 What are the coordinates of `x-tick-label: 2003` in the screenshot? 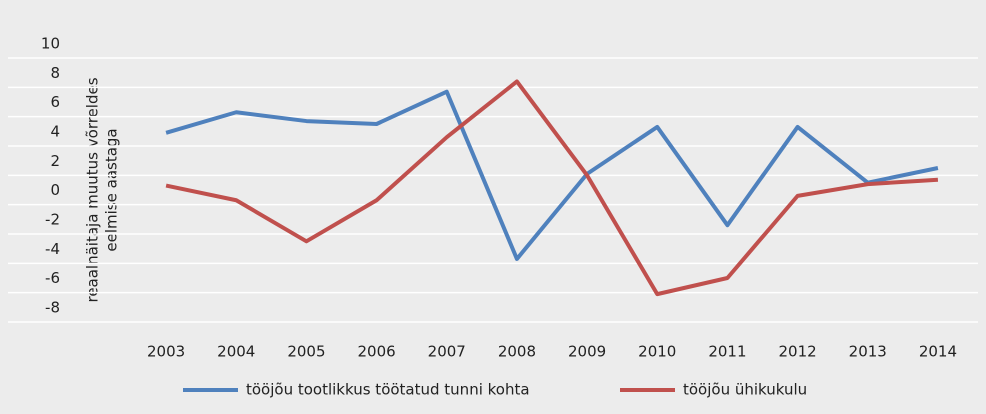 It's located at (166, 352).